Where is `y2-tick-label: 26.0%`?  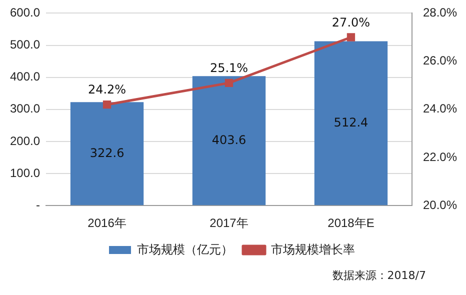 y2-tick-label: 26.0% is located at coordinates (440, 61).